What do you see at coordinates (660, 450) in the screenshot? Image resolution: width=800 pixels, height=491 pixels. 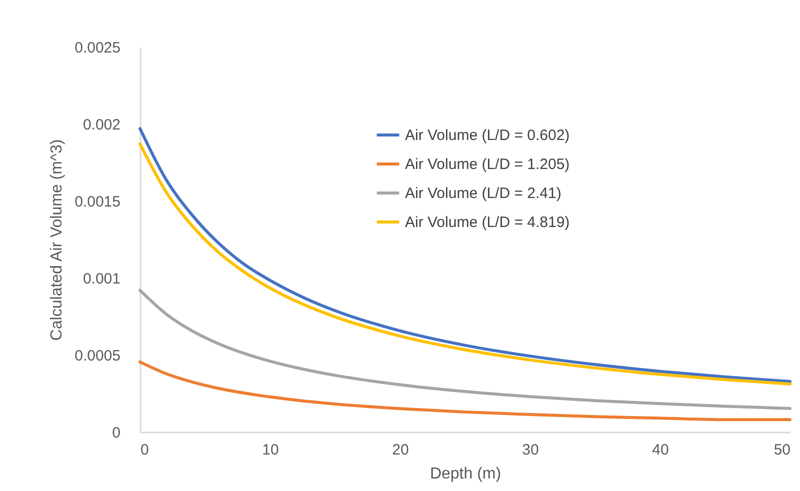 I see `x-tick-label: 40` at bounding box center [660, 450].